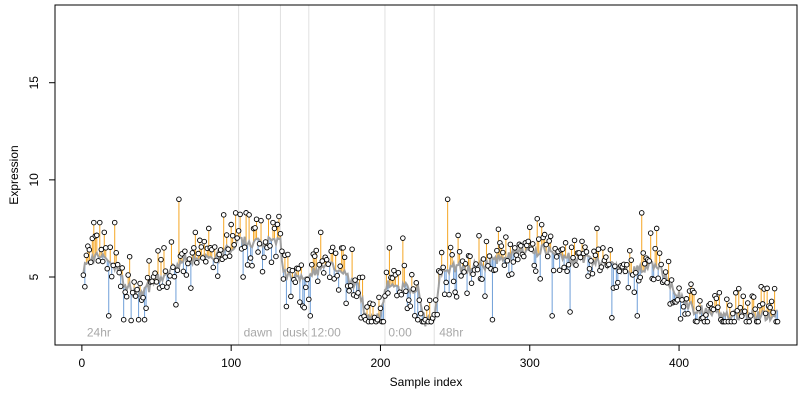  I want to click on phase-annotation: 48hr, so click(451, 332).